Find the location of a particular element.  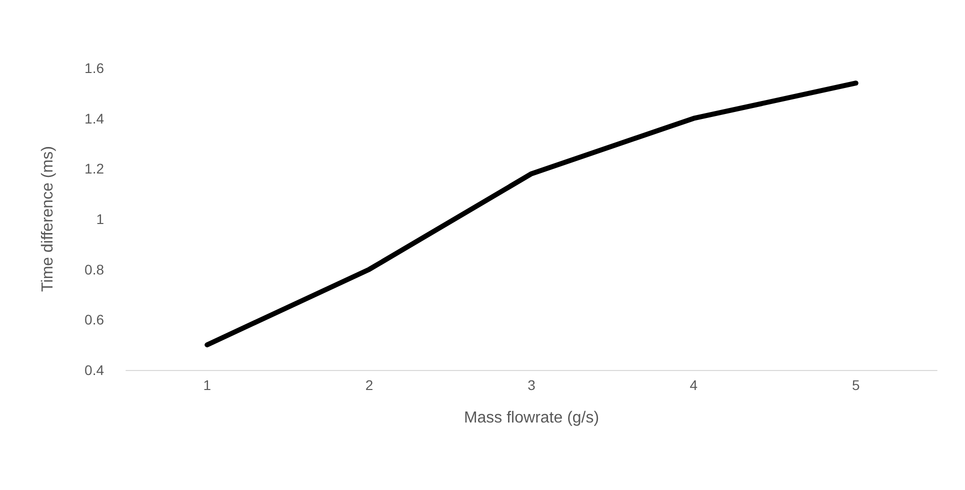

y-tick-label: 0.8 is located at coordinates (94, 269).